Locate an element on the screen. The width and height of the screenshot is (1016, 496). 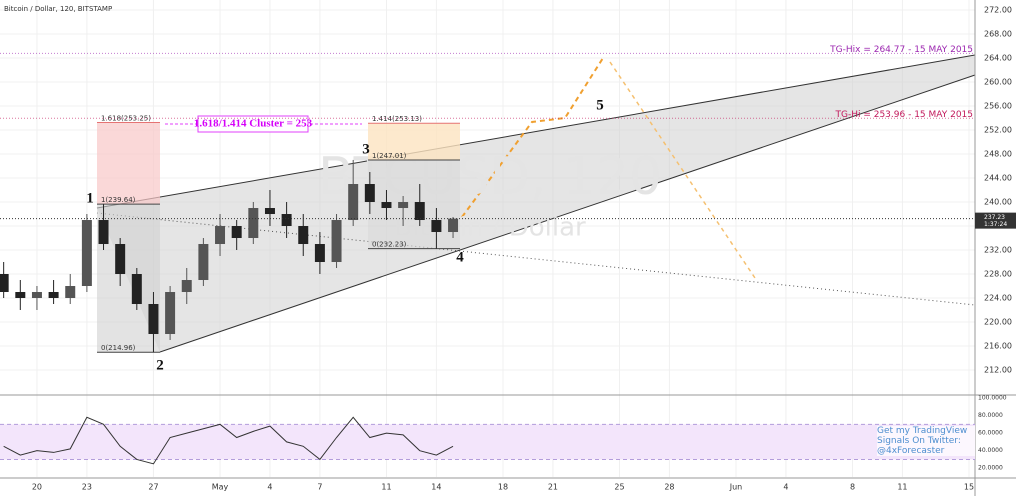
x-tick-label: 7 is located at coordinates (319, 487).